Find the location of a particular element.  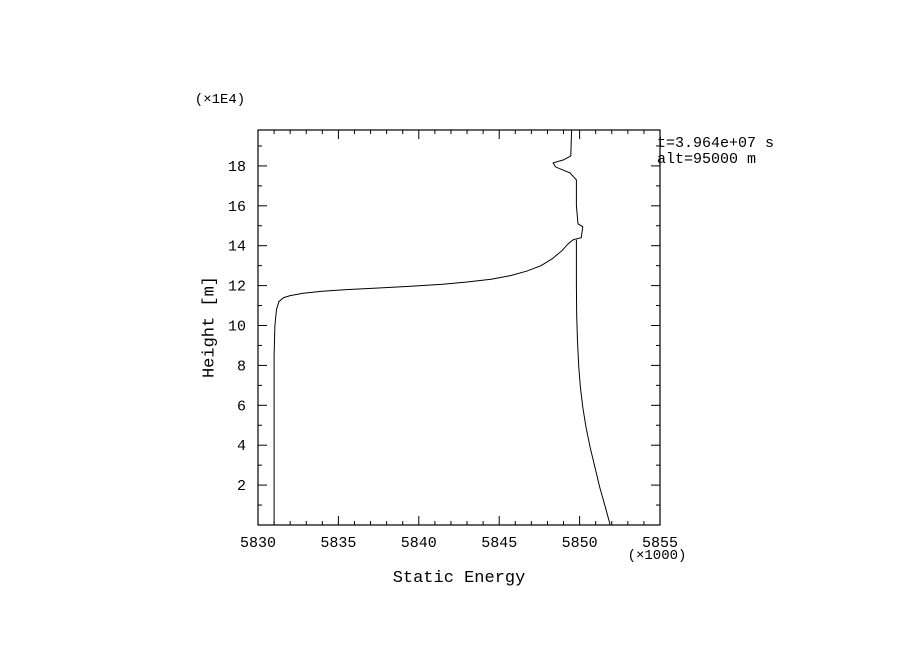

y-axis-label: Height [m] is located at coordinates (210, 327).